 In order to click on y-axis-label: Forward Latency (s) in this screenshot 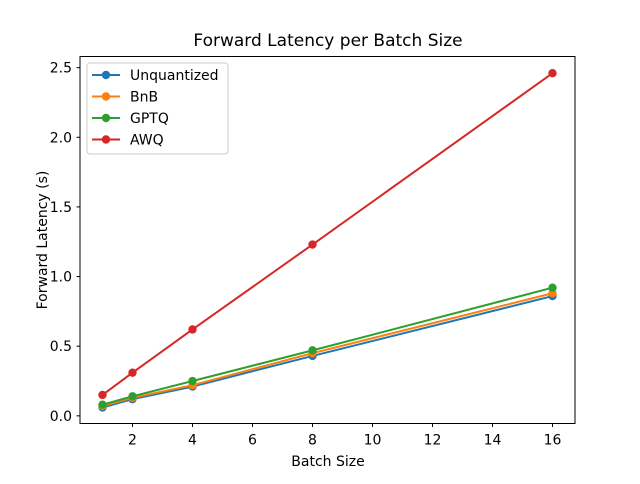, I will do `click(43, 240)`.